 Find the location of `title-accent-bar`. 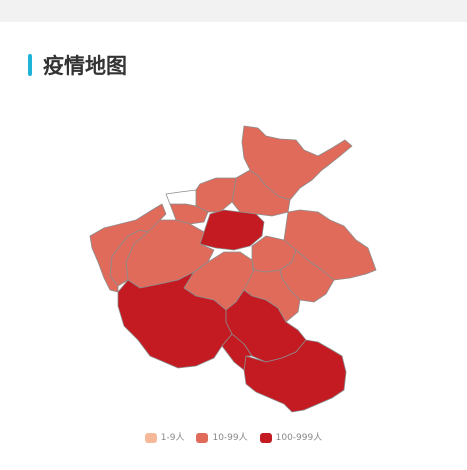

title-accent-bar is located at coordinates (30, 65).